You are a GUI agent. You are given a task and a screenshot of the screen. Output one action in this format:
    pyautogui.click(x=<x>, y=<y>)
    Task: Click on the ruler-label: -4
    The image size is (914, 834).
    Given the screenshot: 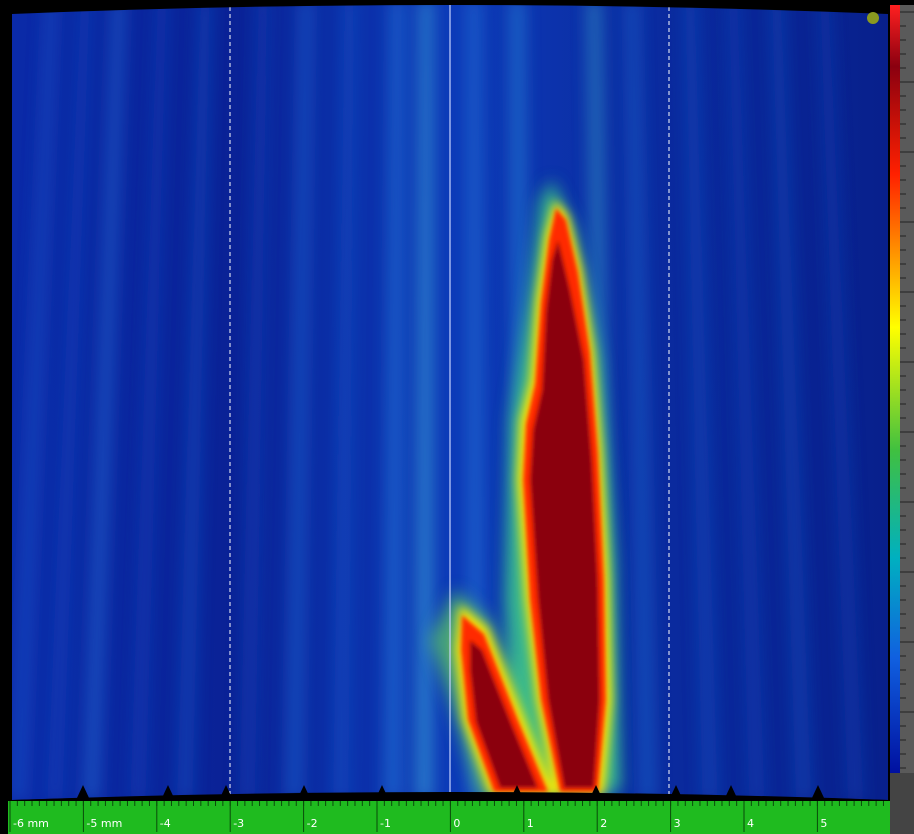 What is the action you would take?
    pyautogui.click(x=165, y=823)
    